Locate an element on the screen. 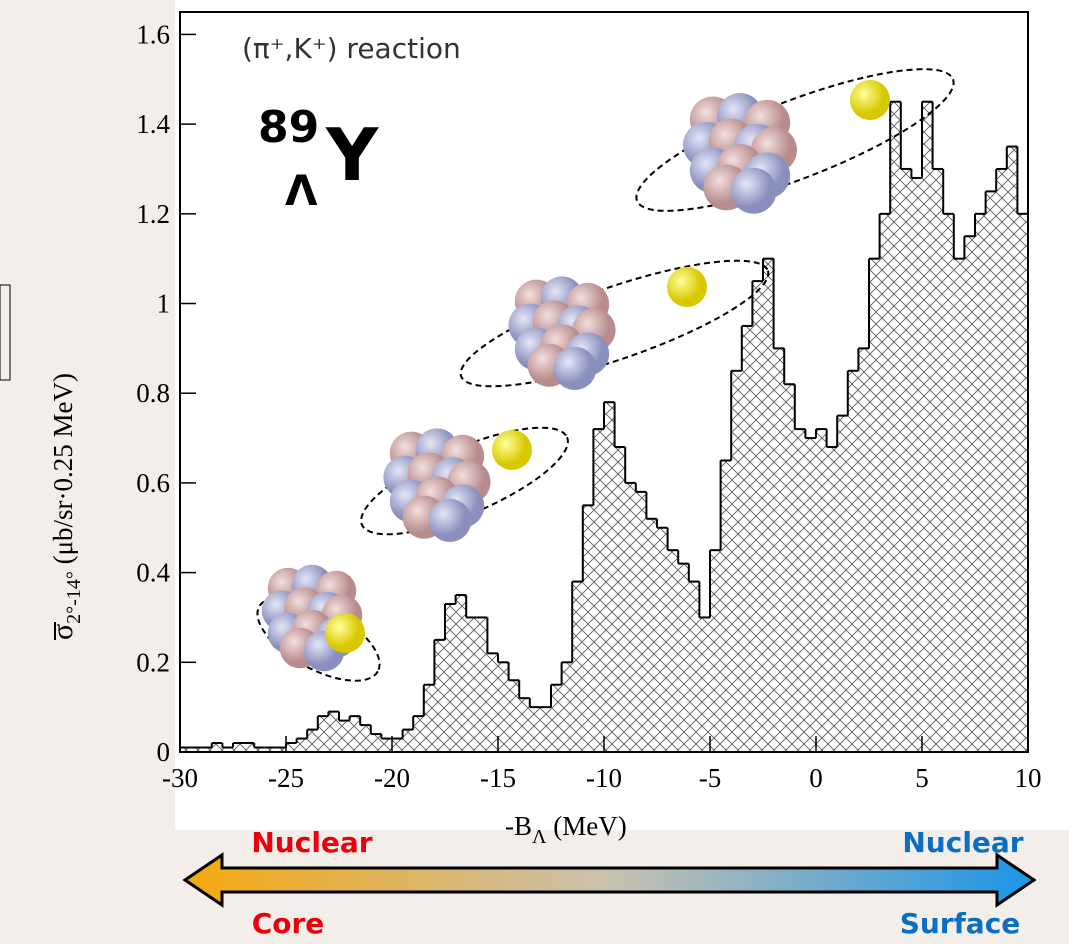  x-tick-label: 5 is located at coordinates (922, 778).